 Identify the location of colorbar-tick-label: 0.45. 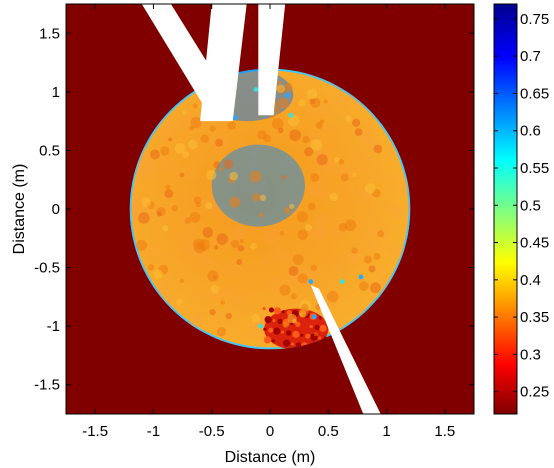
(534, 243).